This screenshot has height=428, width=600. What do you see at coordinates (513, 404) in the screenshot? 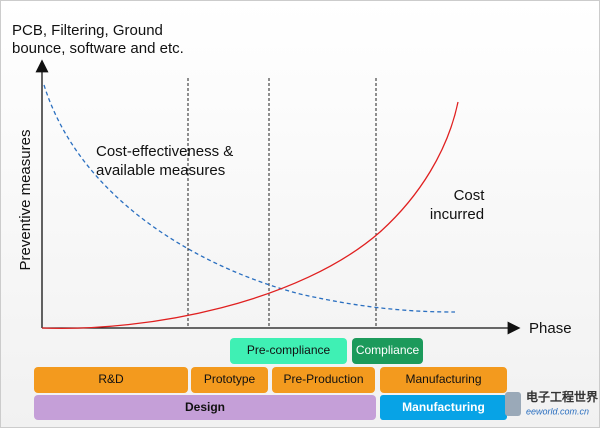
I see `logo-icon` at bounding box center [513, 404].